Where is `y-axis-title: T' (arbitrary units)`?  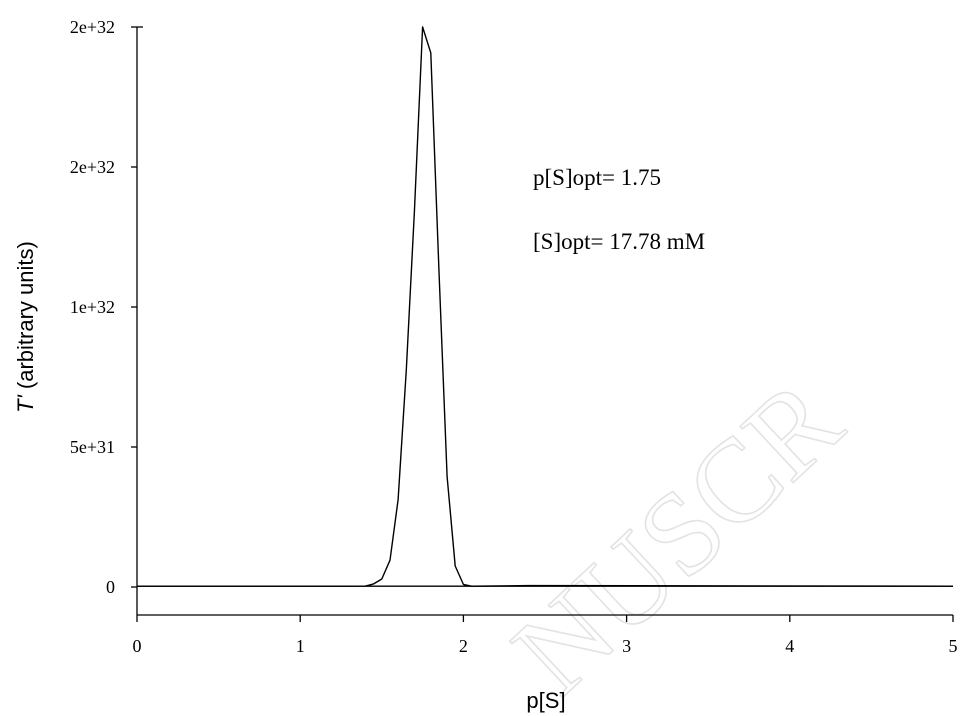
y-axis-title: T' (arbitrary units) is located at coordinates (25, 327).